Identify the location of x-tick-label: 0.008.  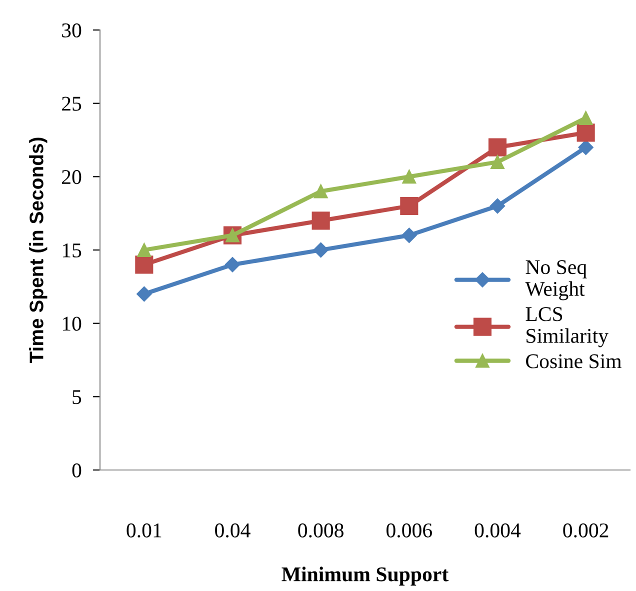
(321, 530).